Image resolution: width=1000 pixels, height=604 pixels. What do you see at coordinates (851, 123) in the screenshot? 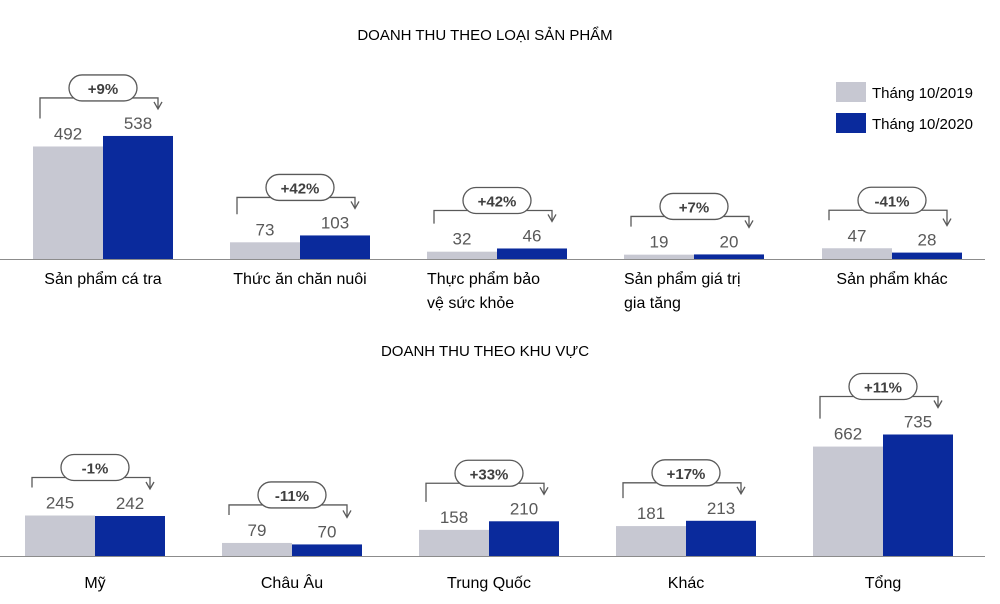
I see `legend-swatch-2020` at bounding box center [851, 123].